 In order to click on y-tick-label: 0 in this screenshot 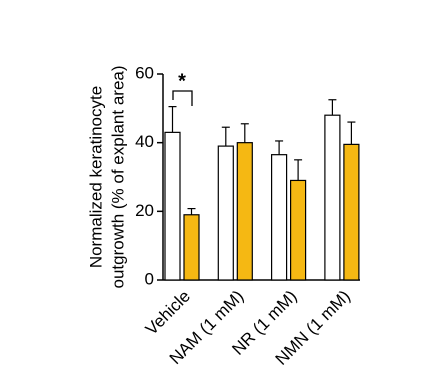, I will do `click(149, 278)`.